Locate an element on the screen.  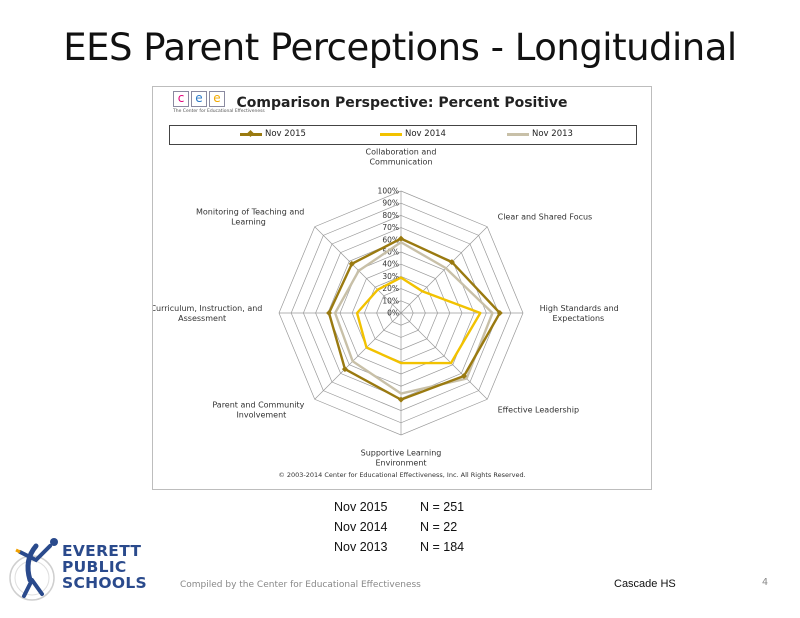
page-number: 4 is located at coordinates (765, 582).